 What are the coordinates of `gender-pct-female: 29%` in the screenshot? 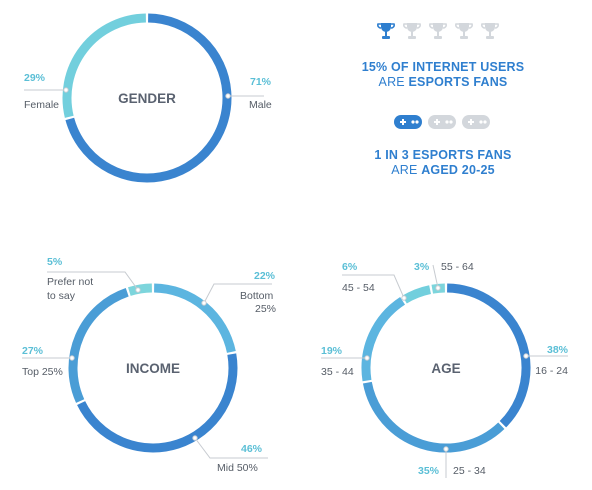 It's located at (35, 78).